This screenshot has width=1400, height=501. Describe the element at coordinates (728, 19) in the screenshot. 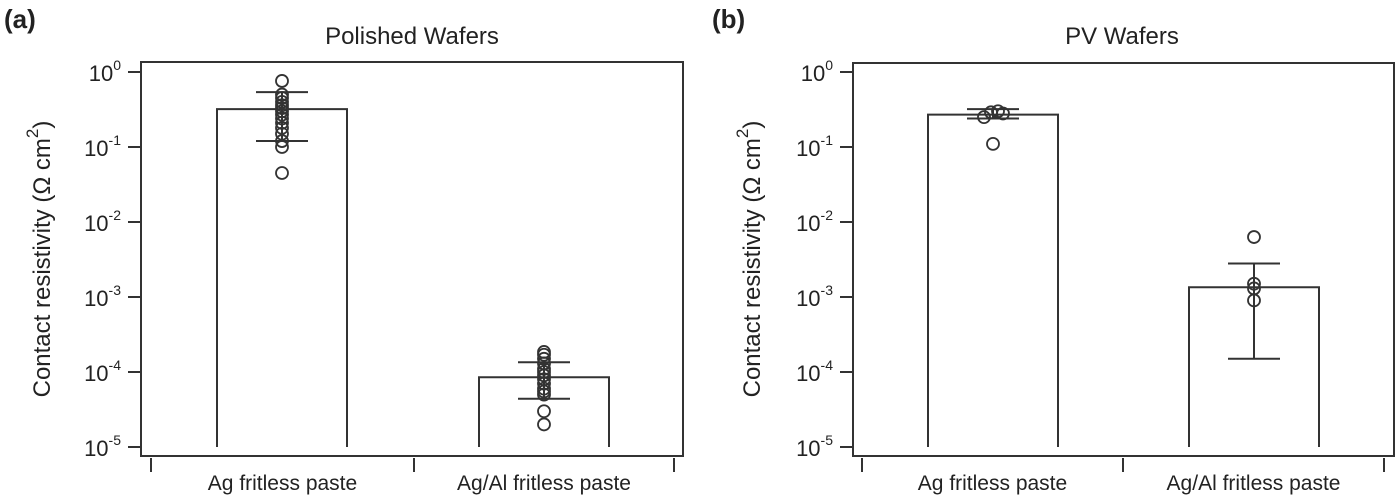

I see `panel-label: (b)` at that location.